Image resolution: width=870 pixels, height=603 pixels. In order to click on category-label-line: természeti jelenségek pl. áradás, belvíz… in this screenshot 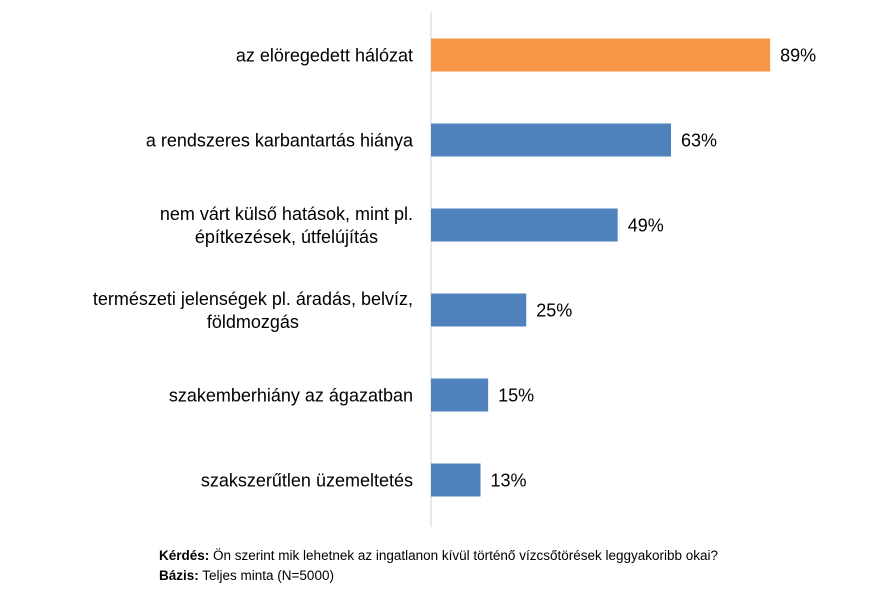, I will do `click(253, 299)`.